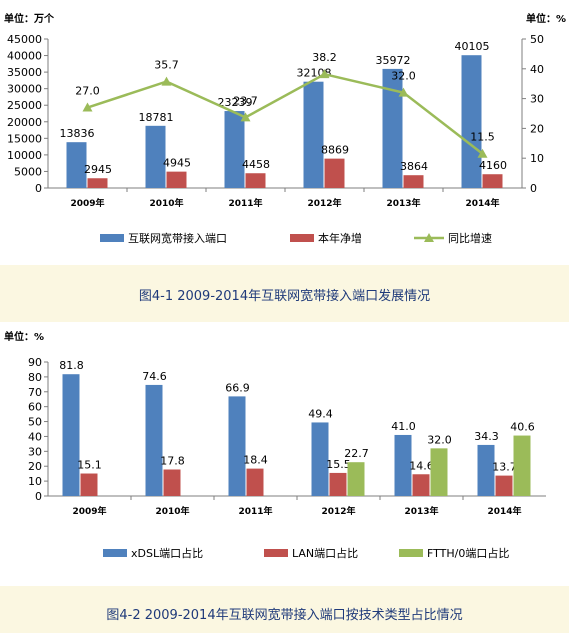  What do you see at coordinates (24, 336) in the screenshot?
I see `y-unit-label: 单位：%` at bounding box center [24, 336].